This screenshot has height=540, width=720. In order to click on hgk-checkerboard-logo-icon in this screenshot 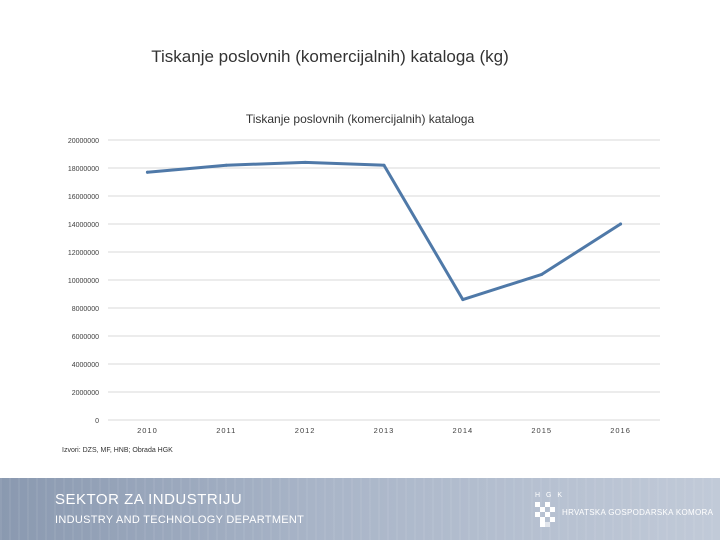, I will do `click(545, 514)`.